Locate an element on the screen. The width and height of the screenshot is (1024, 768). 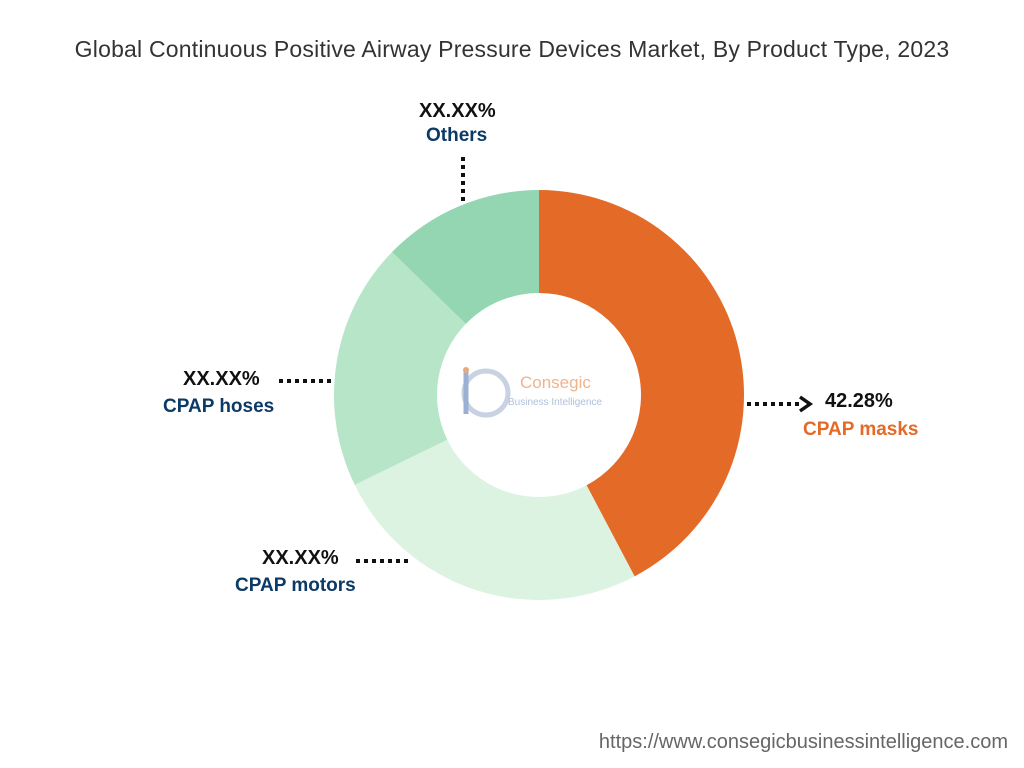
cat-cpap-motors: CPAP motors is located at coordinates (295, 585).